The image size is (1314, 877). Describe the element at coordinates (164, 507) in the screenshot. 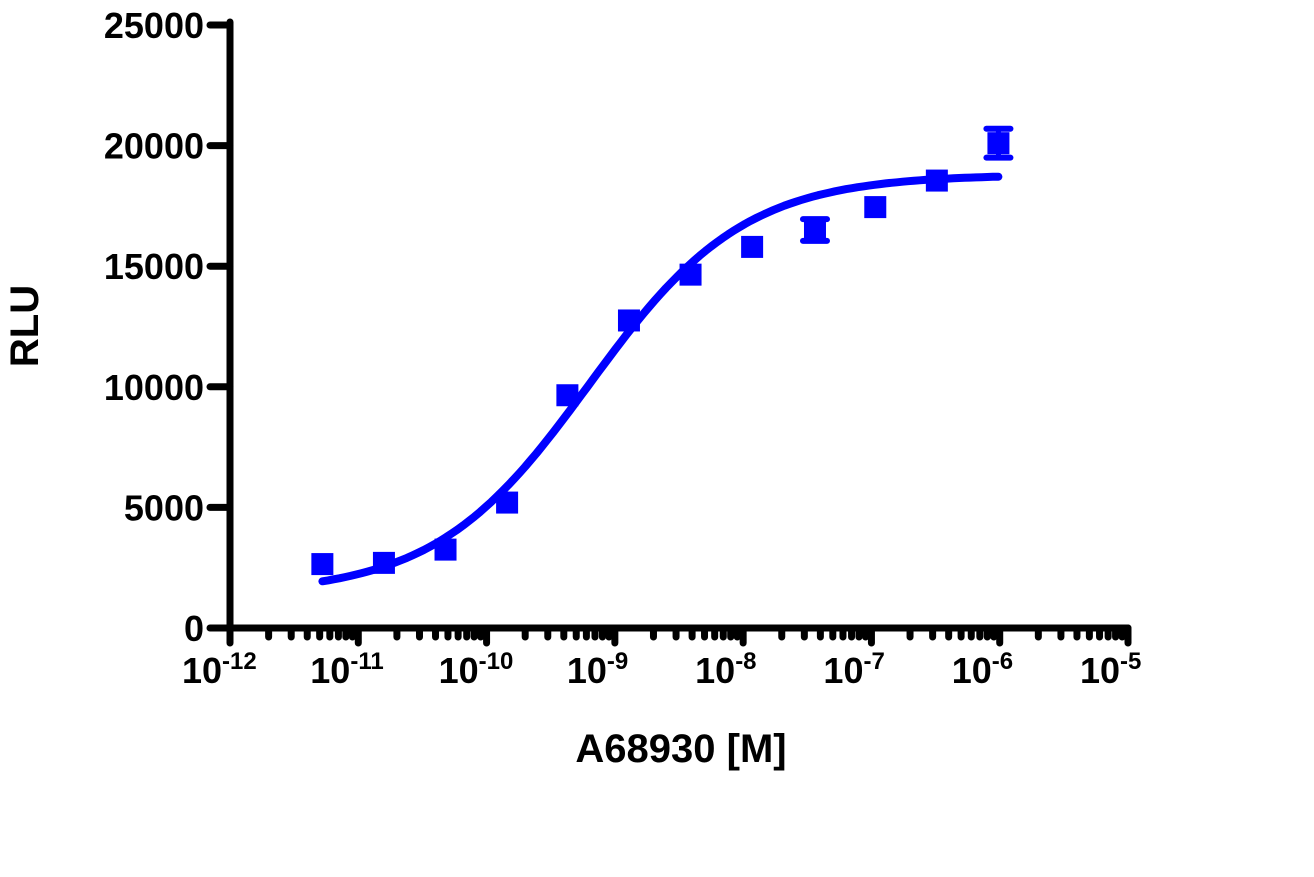

I see `y-tick-label: 5000` at that location.